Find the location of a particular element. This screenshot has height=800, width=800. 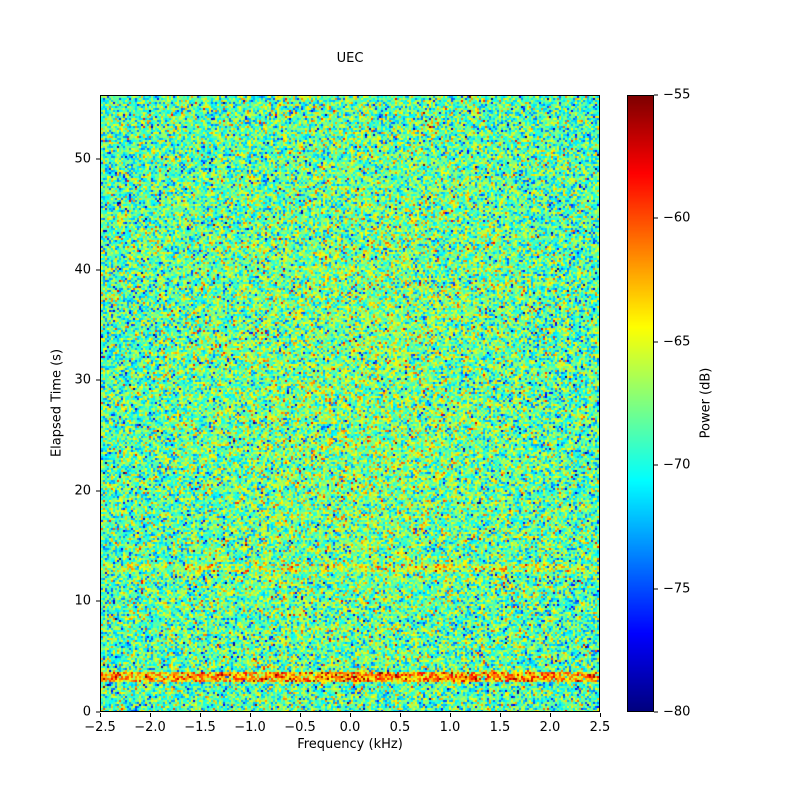

colorbar-tick-label: −55 is located at coordinates (677, 95).